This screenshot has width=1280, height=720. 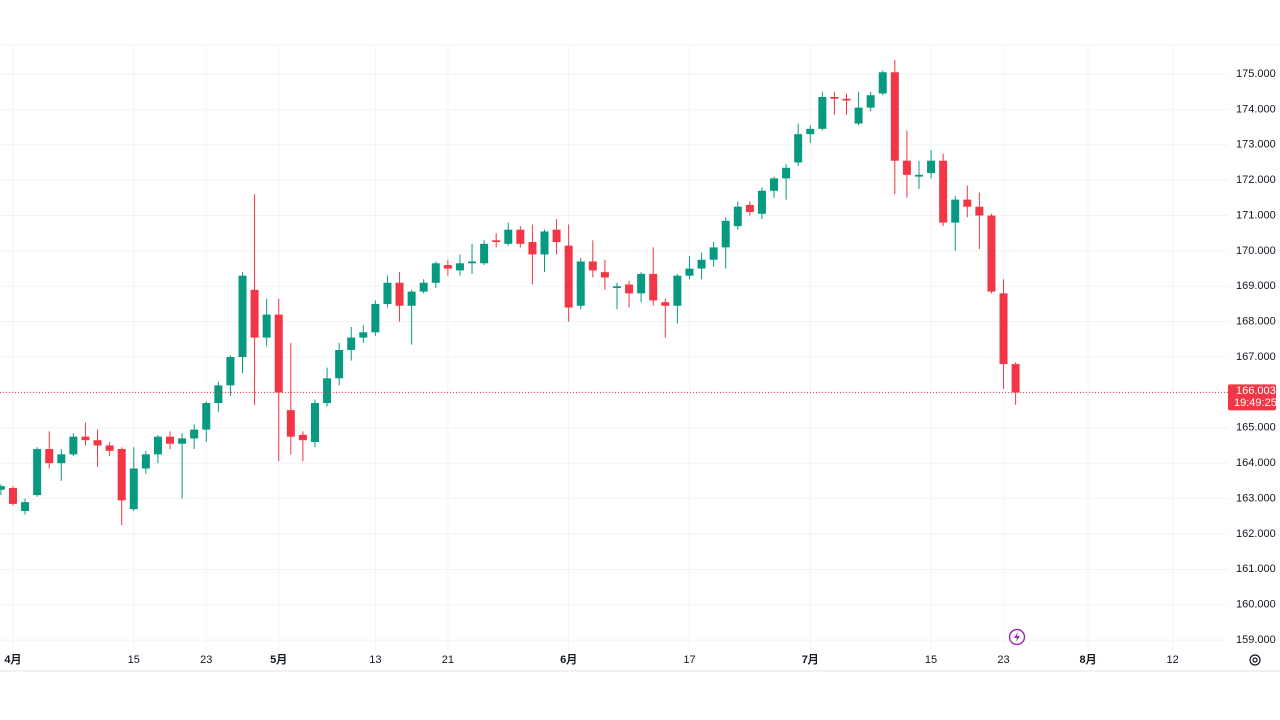 What do you see at coordinates (1256, 463) in the screenshot?
I see `y-tick-label: 164.000` at bounding box center [1256, 463].